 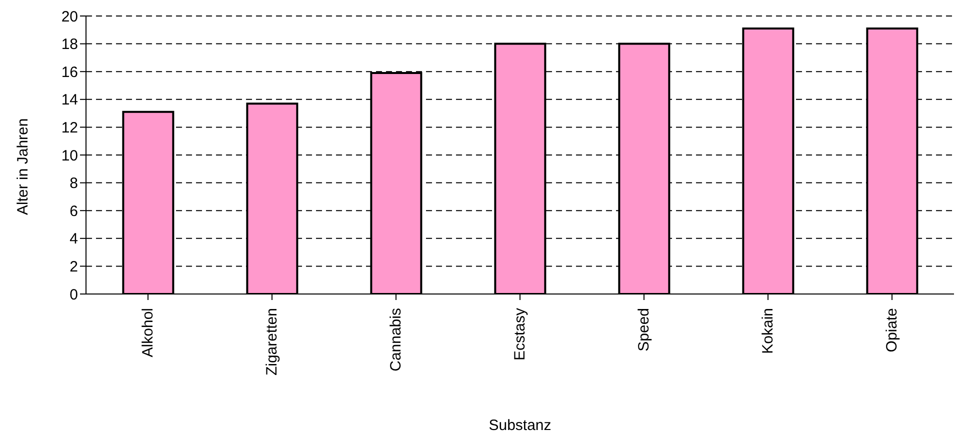 I want to click on y-tick-label: 12, so click(x=69, y=128).